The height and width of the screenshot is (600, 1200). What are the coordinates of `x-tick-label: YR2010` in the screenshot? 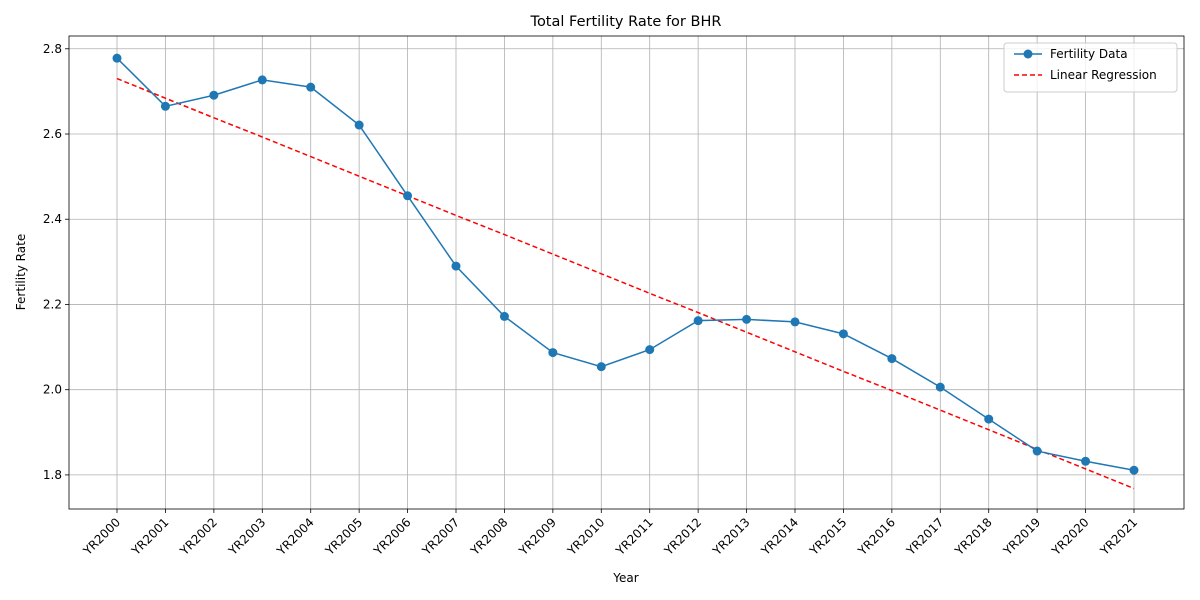 It's located at (585, 536).